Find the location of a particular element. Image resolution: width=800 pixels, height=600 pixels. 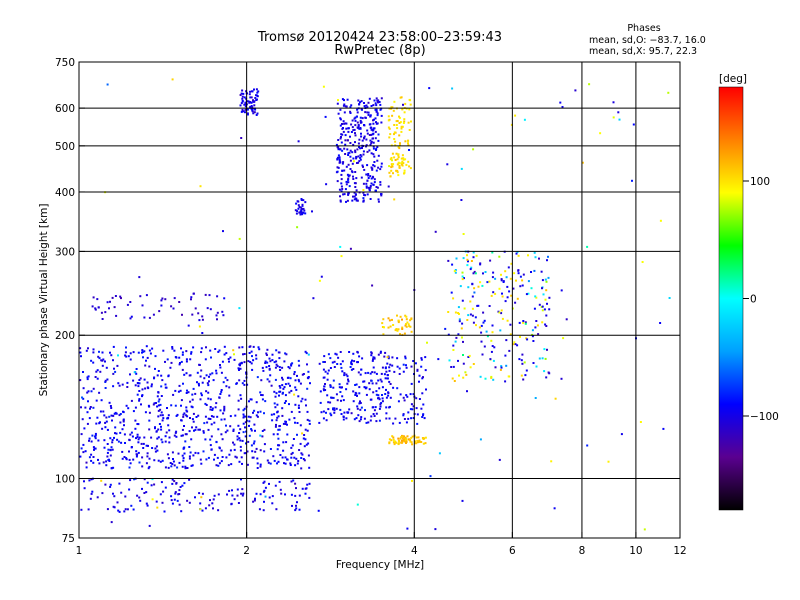

y-tick-label: 750 is located at coordinates (65, 63).